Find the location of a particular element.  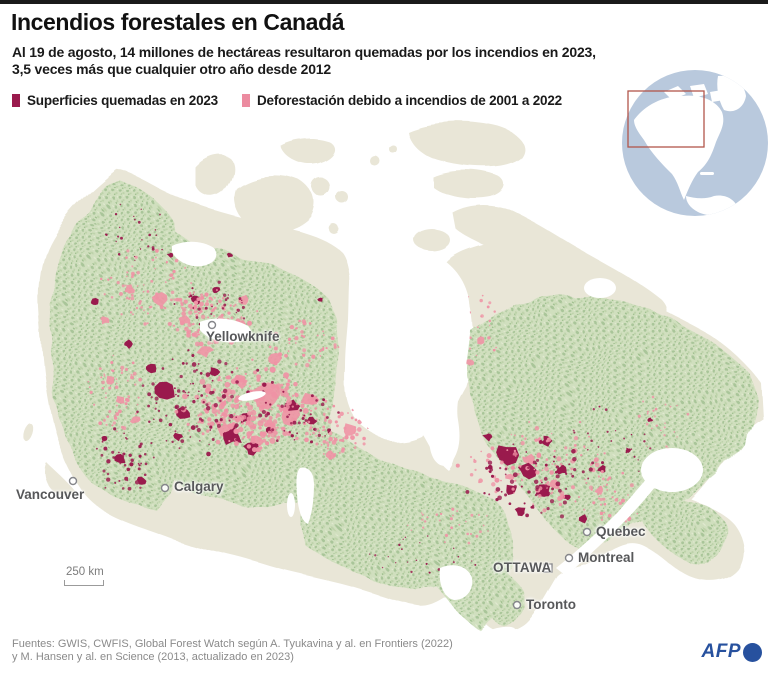

city-label-ottawa: OTTAWA is located at coordinates (522, 567).